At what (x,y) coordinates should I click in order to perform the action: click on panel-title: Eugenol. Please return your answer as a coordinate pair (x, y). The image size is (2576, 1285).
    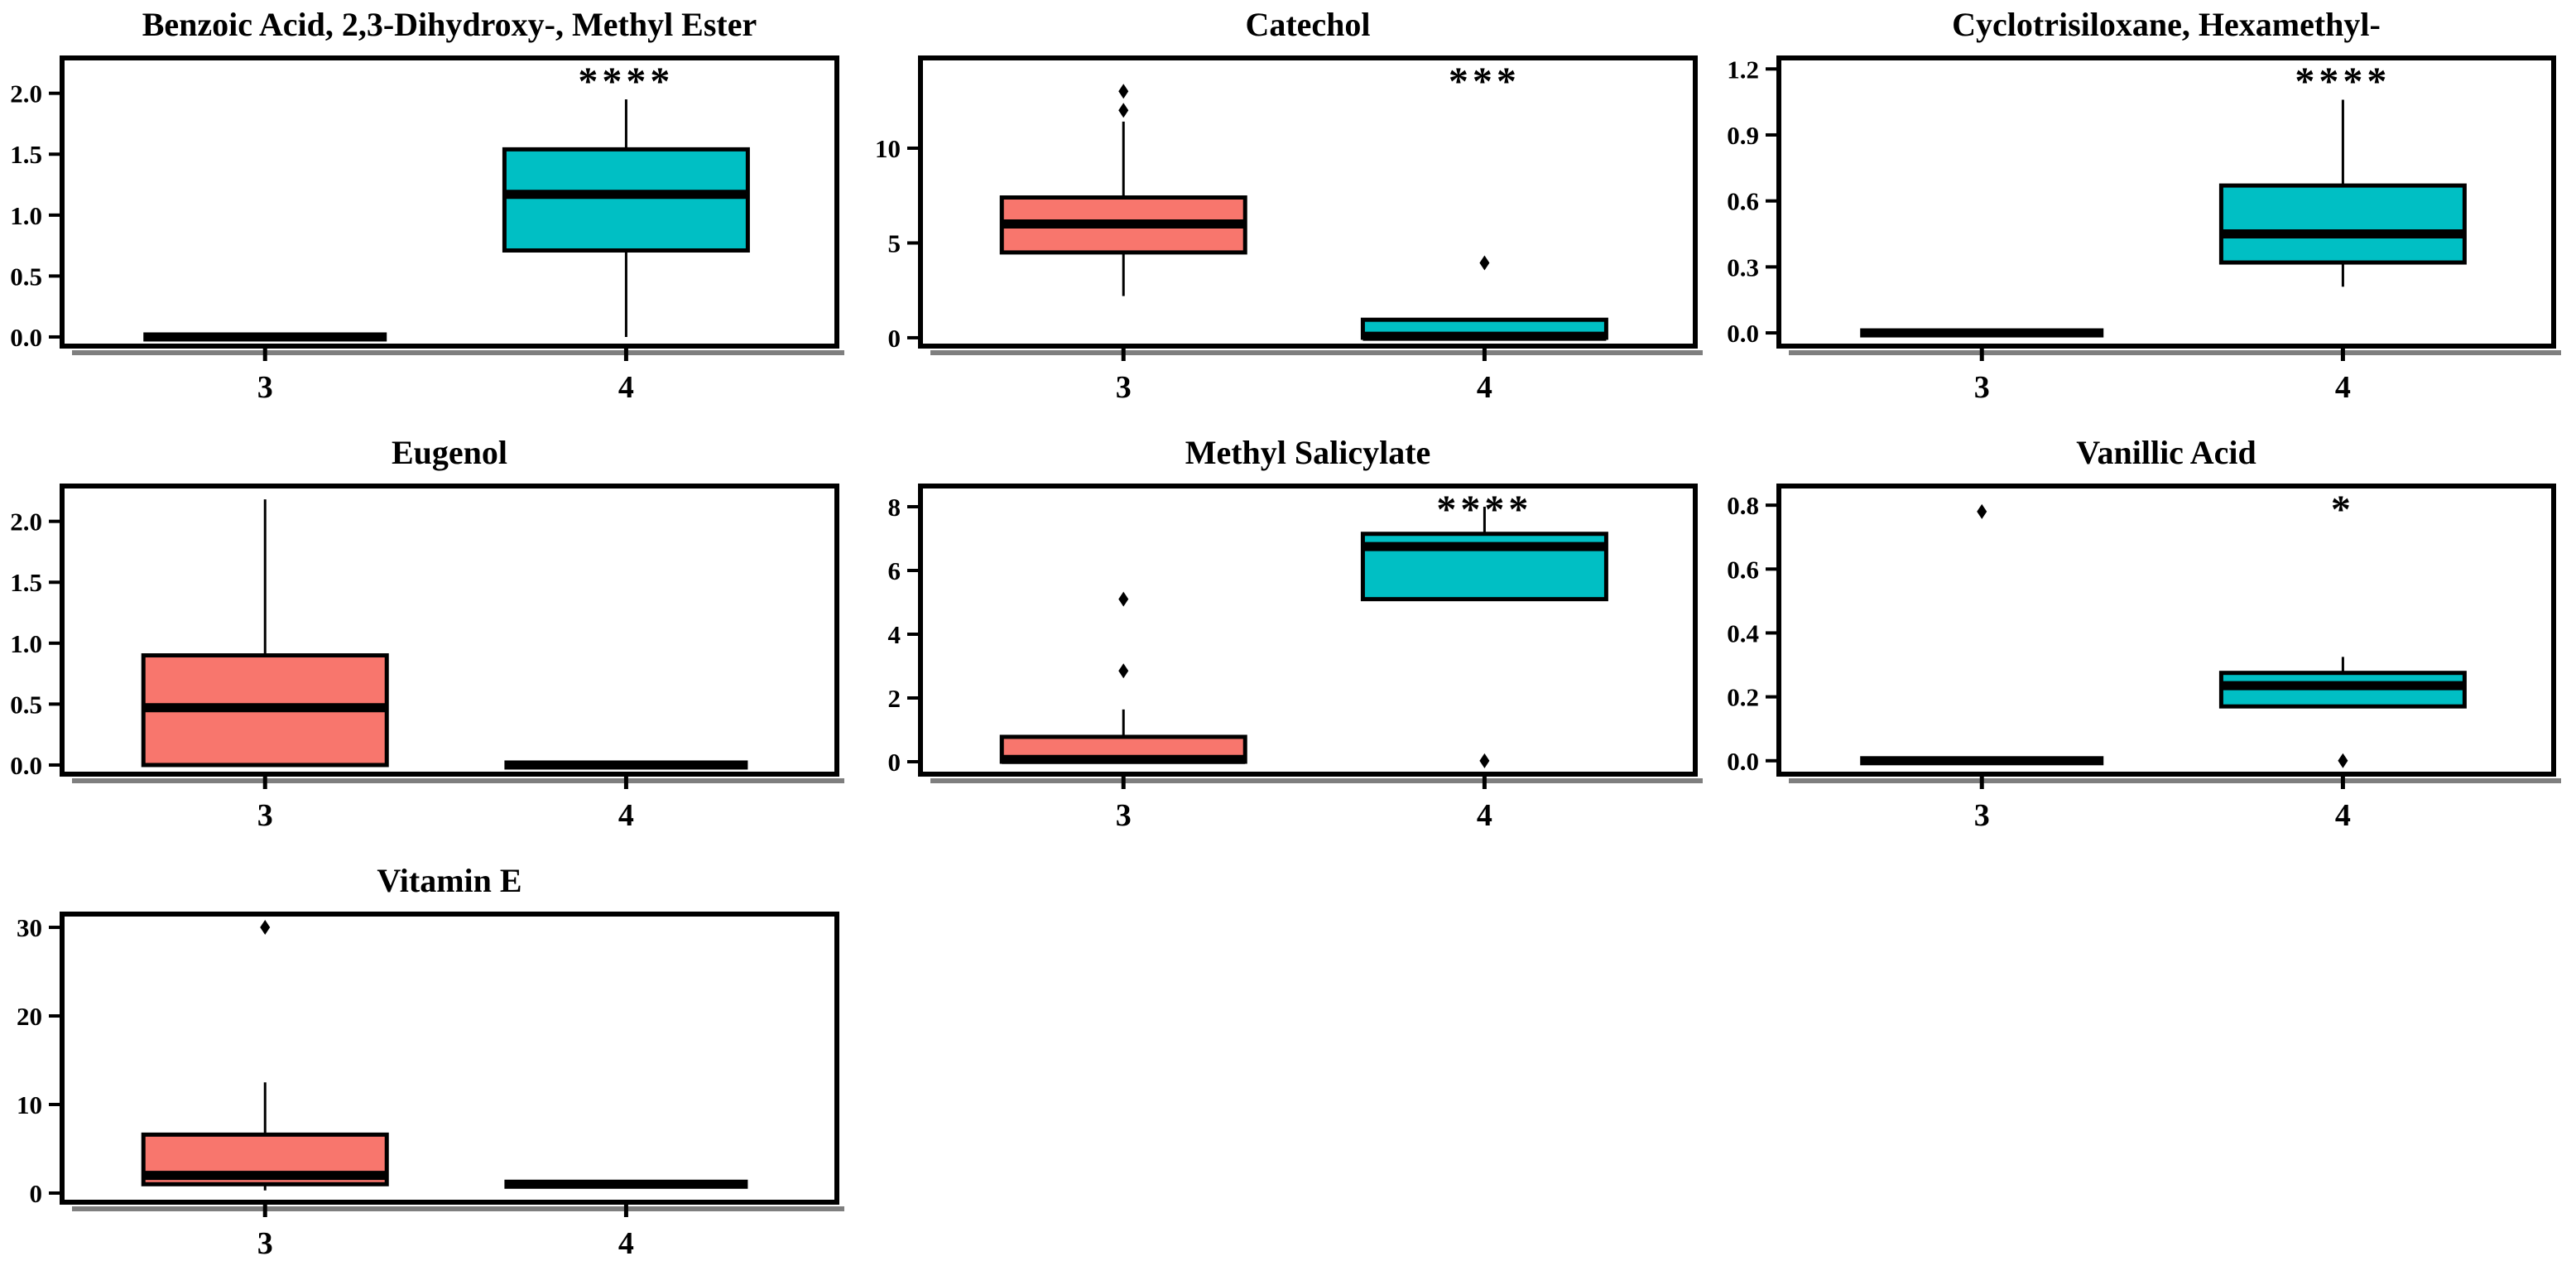
    Looking at the image, I should click on (449, 452).